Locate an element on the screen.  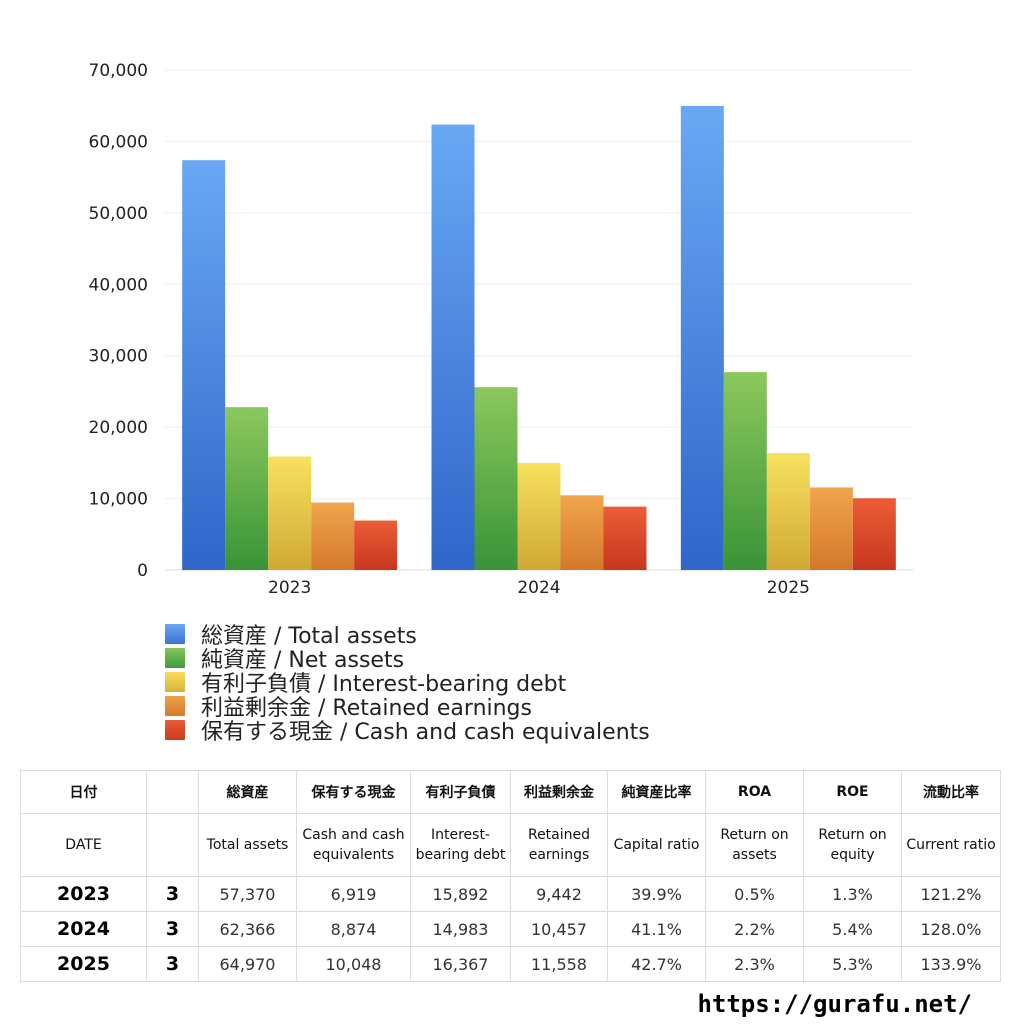
table-cell: 11,558 is located at coordinates (559, 964).